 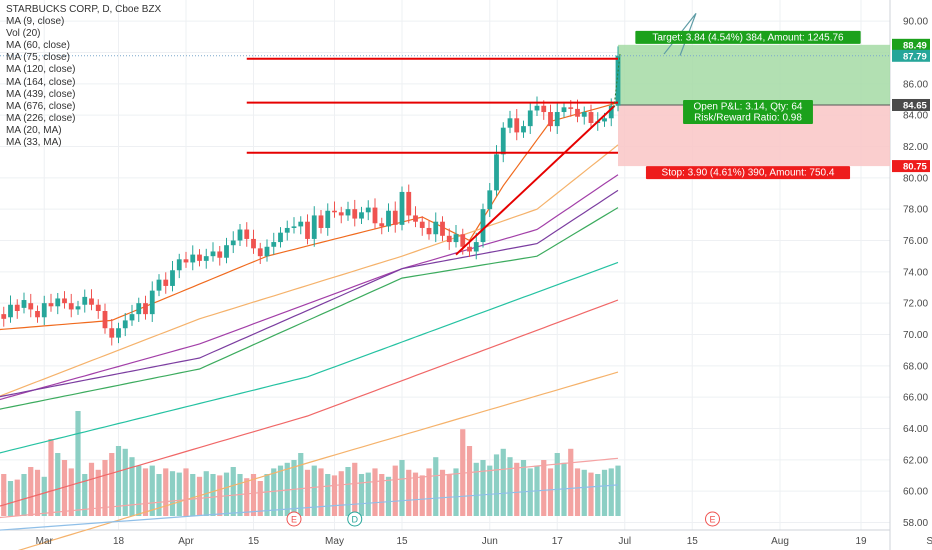 What do you see at coordinates (484, 541) in the screenshot?
I see `time-axis: Mar 18 Apr 15 May 15 Jun 17 Jul 15 Aug 19 Sep` at bounding box center [484, 541].